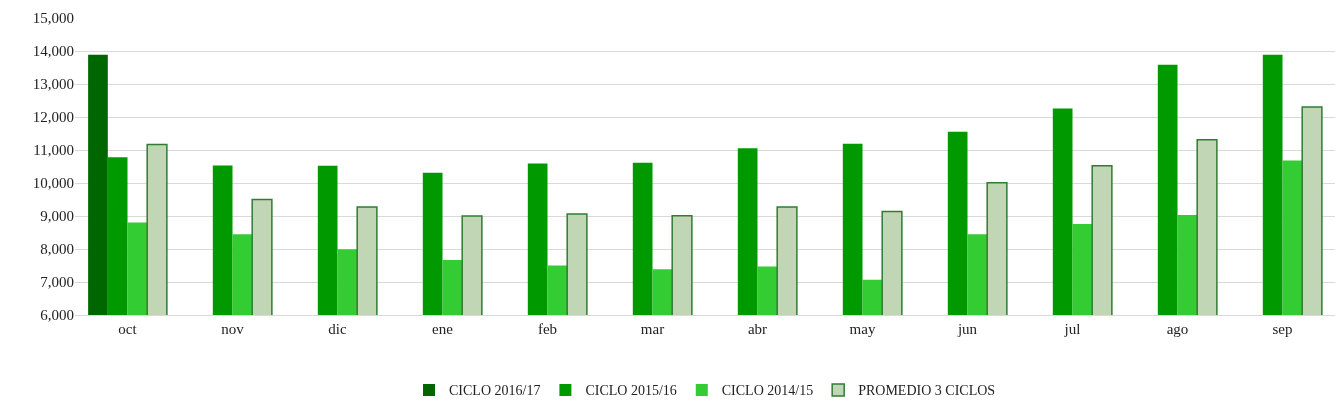 This screenshot has width=1340, height=412. Describe the element at coordinates (53, 150) in the screenshot. I see `y-tick-label: 11,000` at that location.